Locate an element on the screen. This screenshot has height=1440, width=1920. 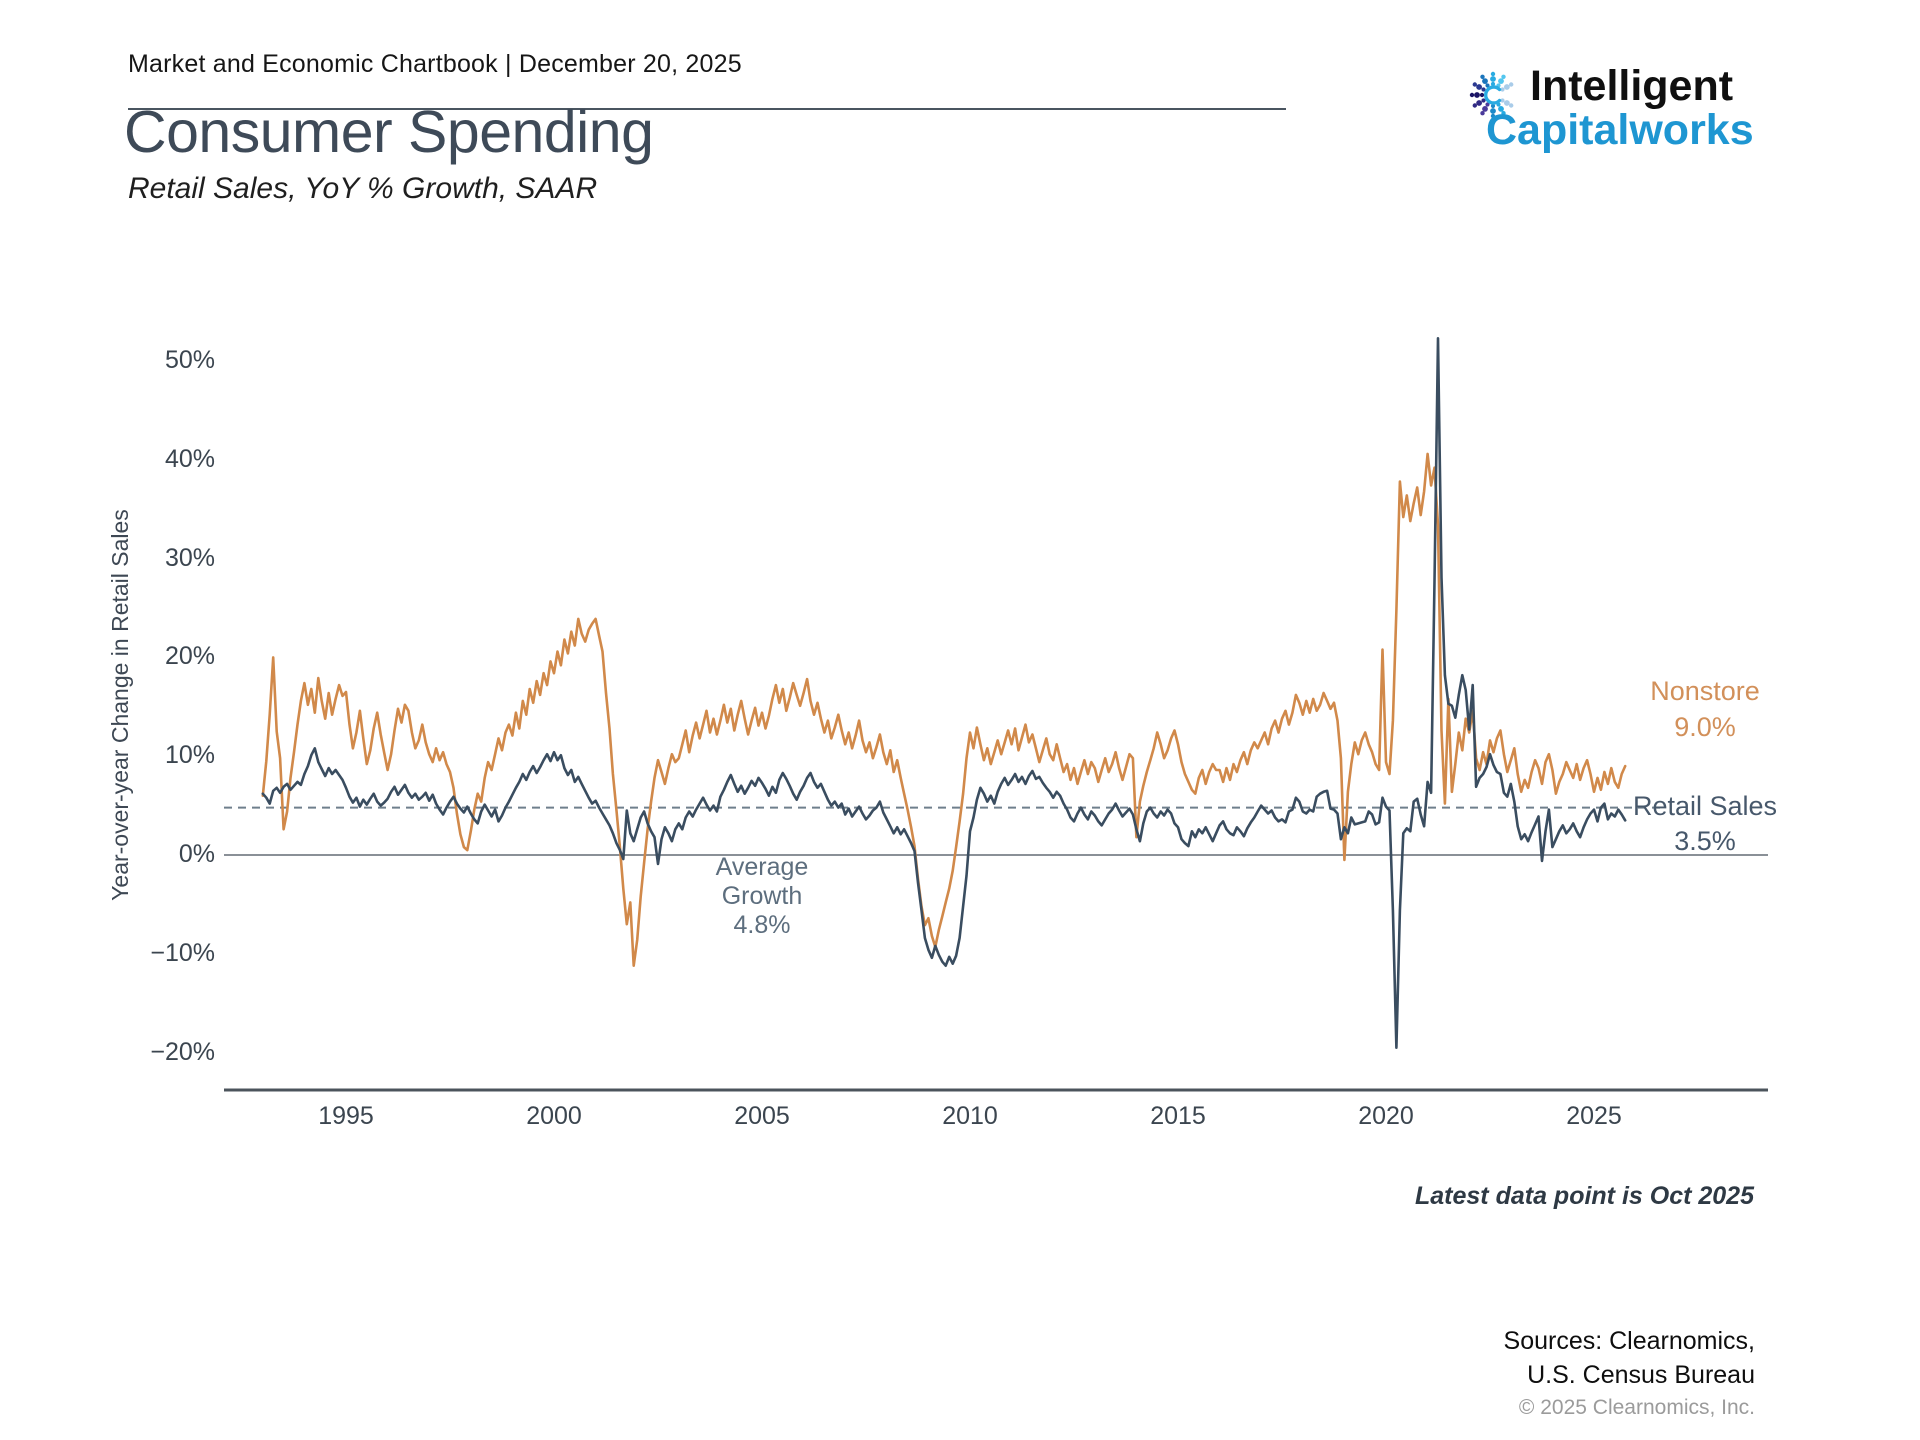
x-tick-label: 1995 is located at coordinates (346, 1116).